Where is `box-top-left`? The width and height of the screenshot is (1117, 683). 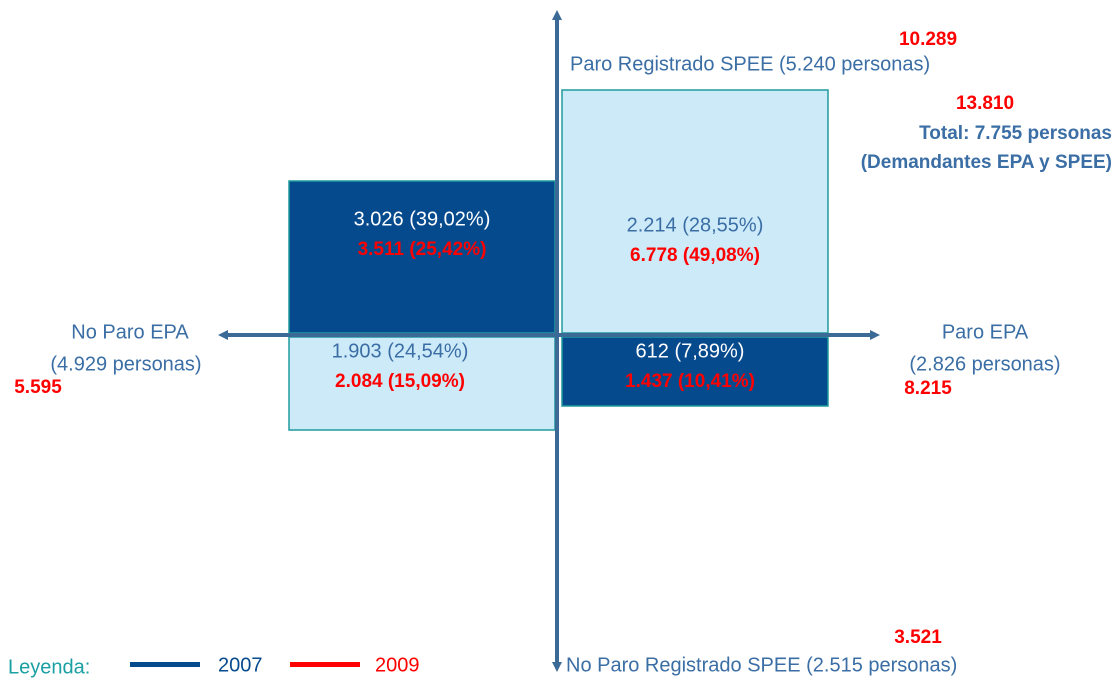
box-top-left is located at coordinates (422, 257).